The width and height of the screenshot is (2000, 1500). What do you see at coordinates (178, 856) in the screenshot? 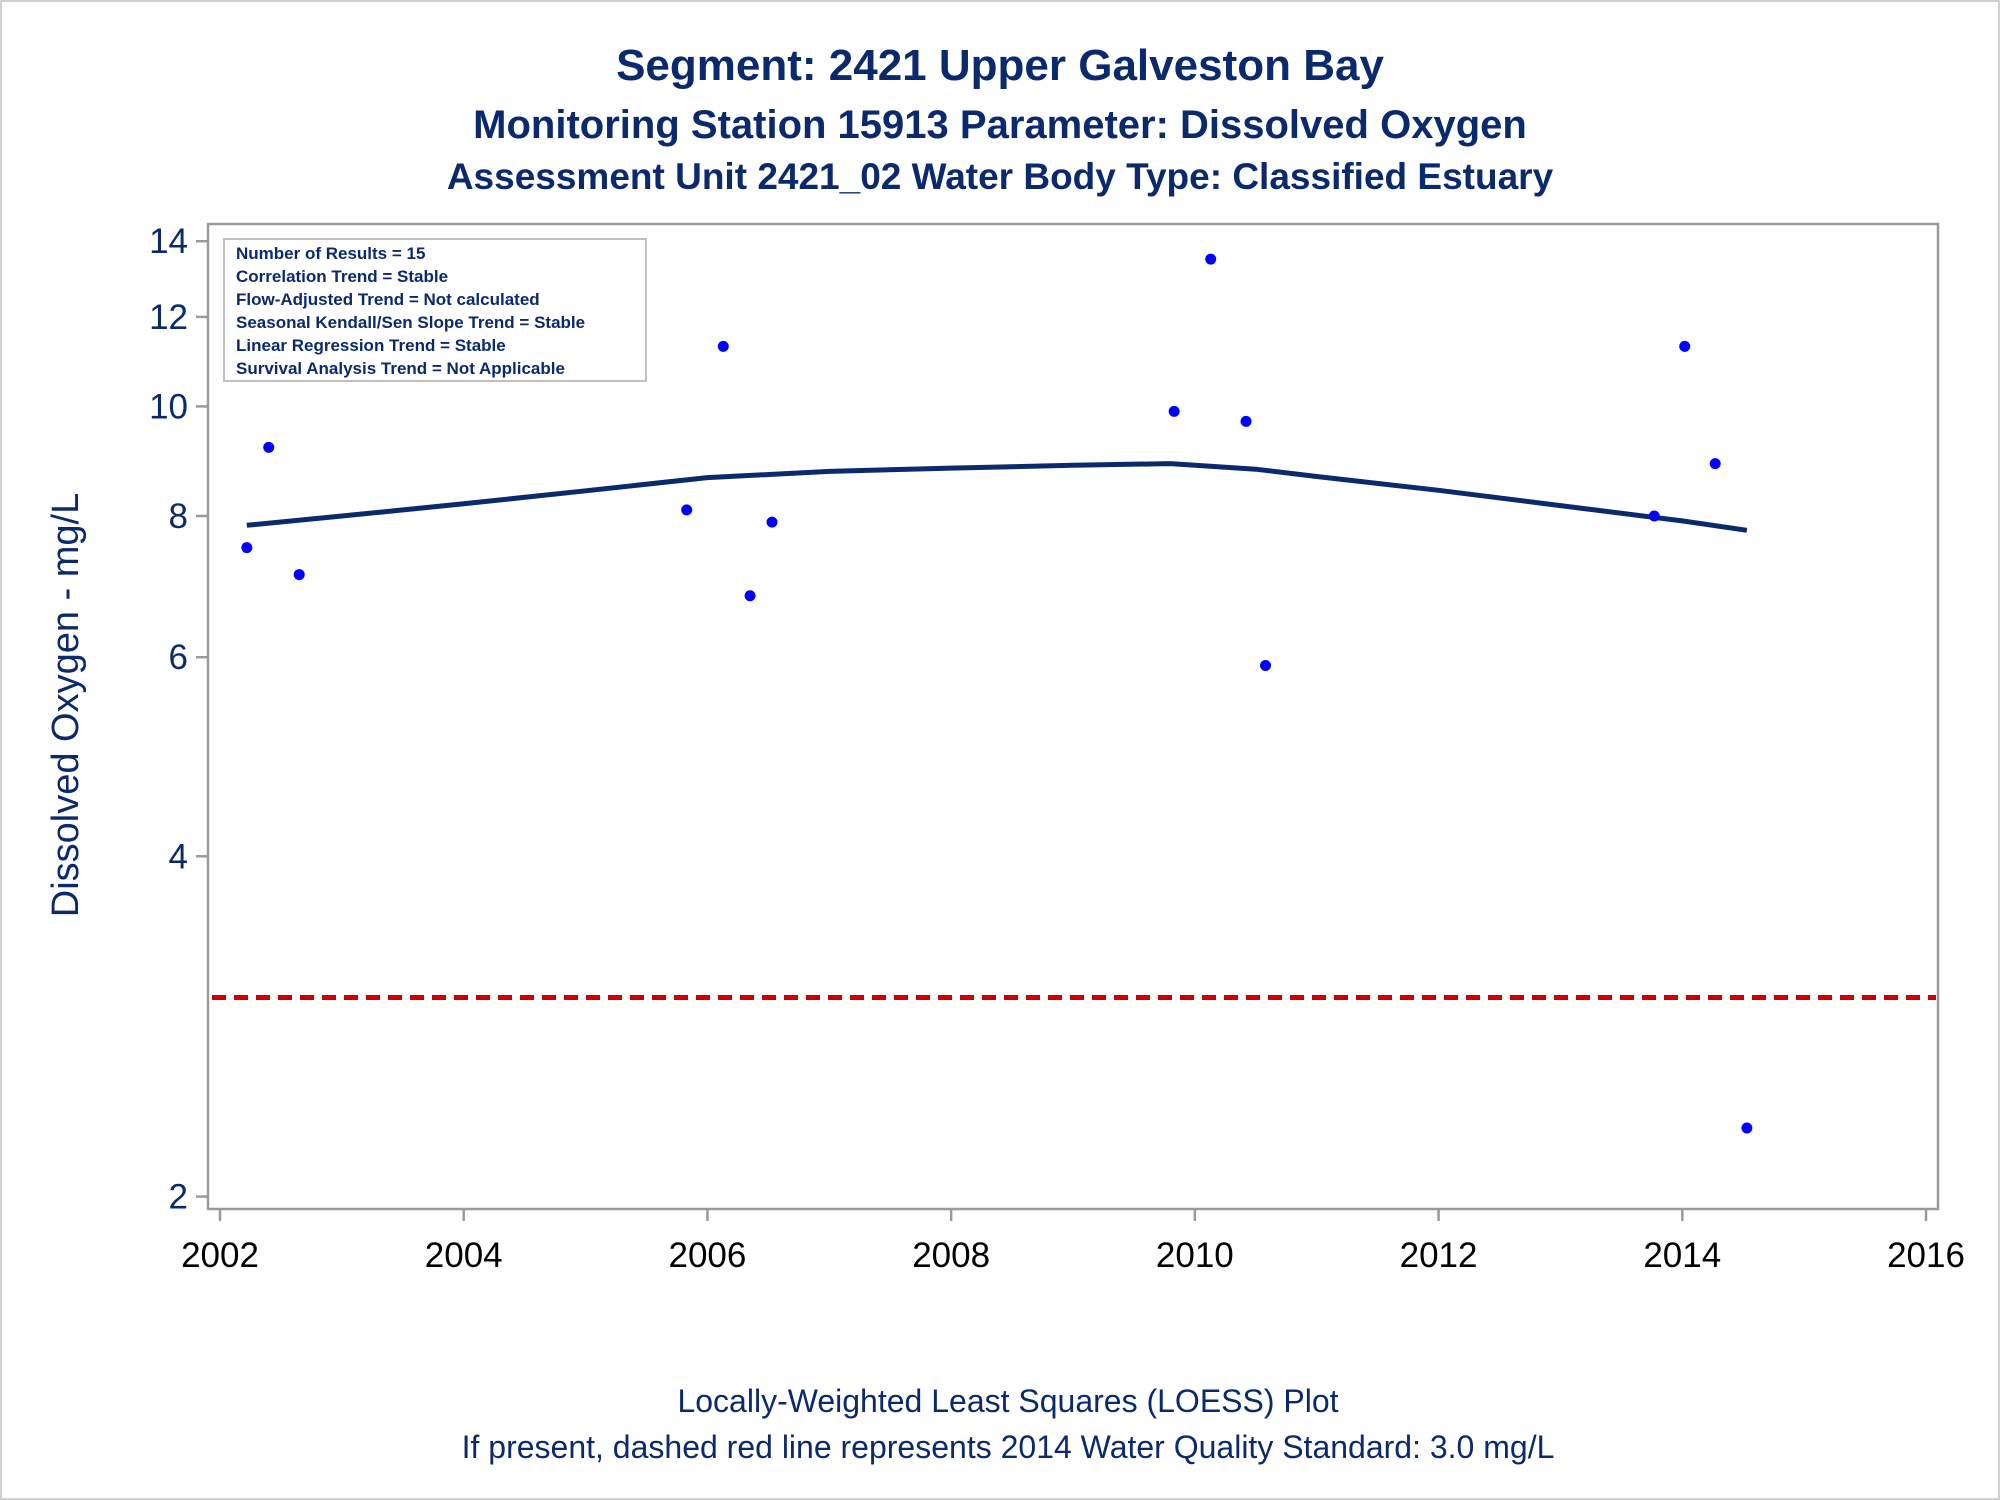
I see `y-tick-label-4: 4` at bounding box center [178, 856].